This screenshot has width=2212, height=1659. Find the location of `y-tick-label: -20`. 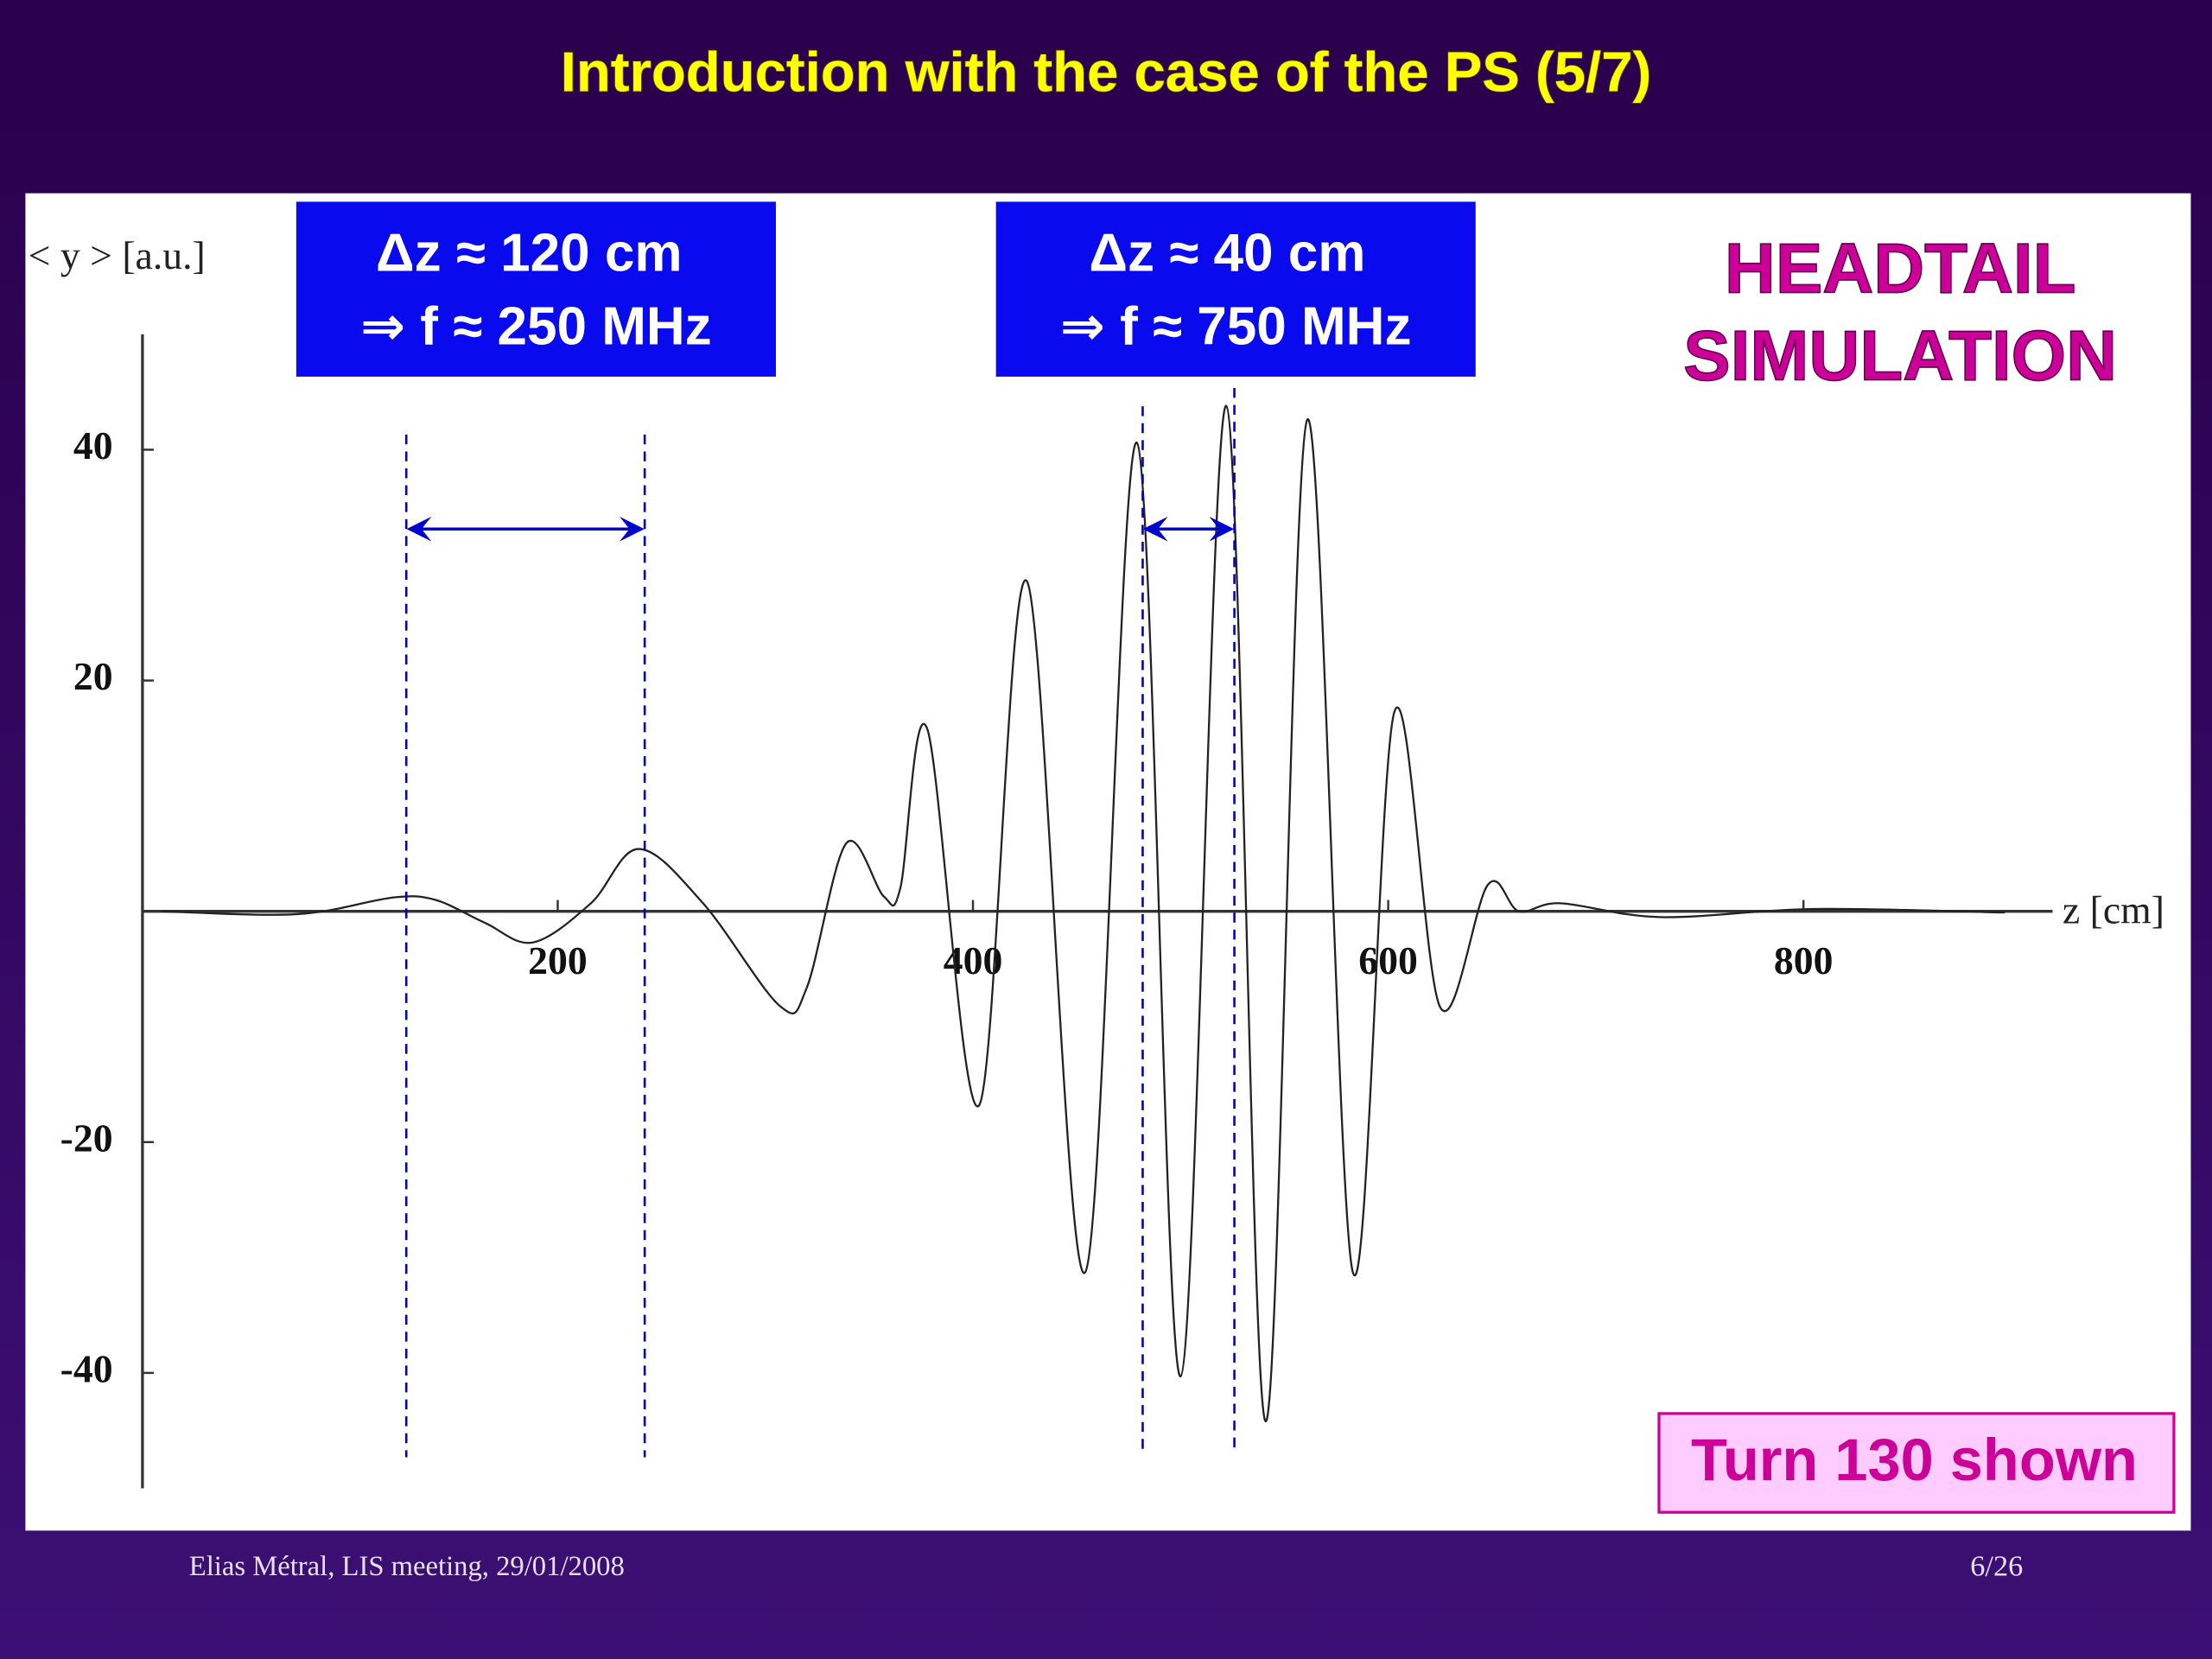

y-tick-label: -20 is located at coordinates (86, 1138).